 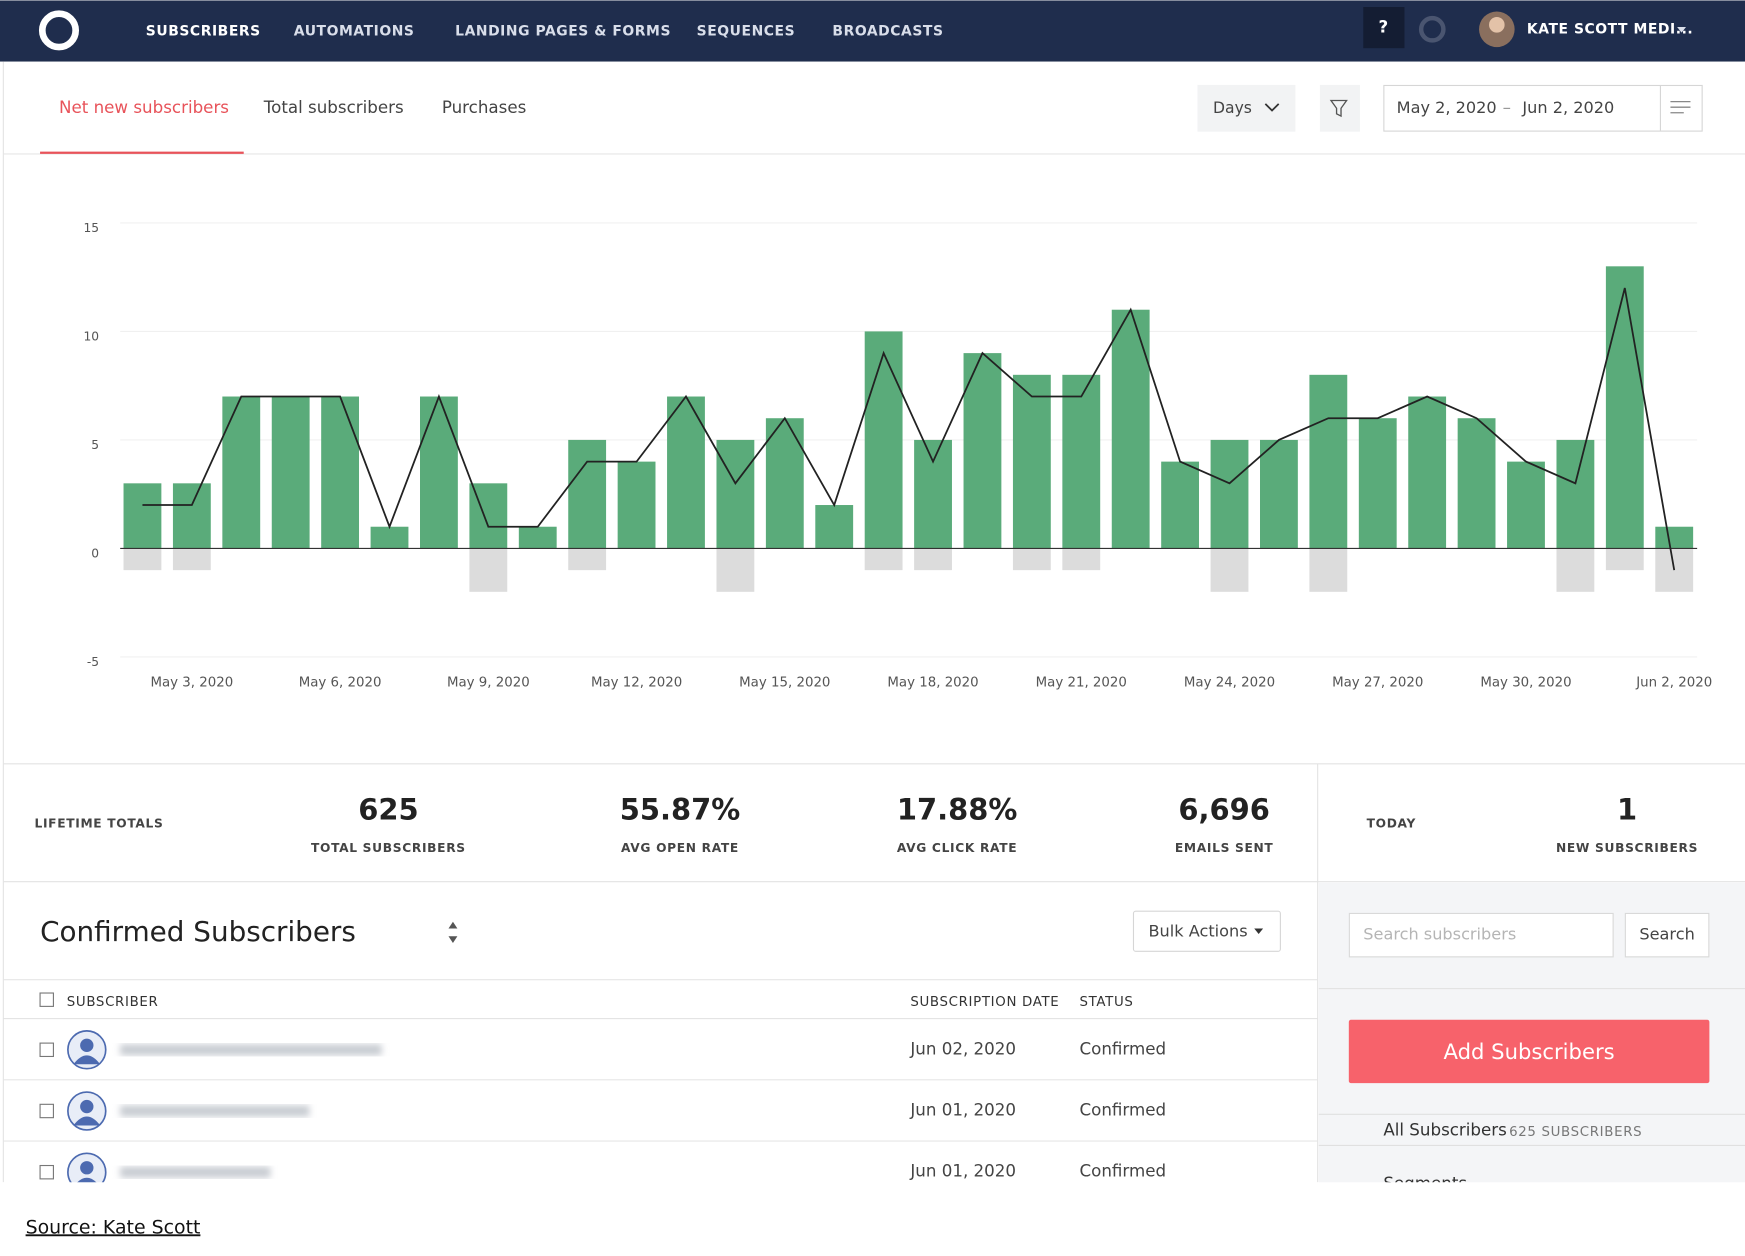 I want to click on x-tick-label: Jun 2, 2020, so click(x=1673, y=683).